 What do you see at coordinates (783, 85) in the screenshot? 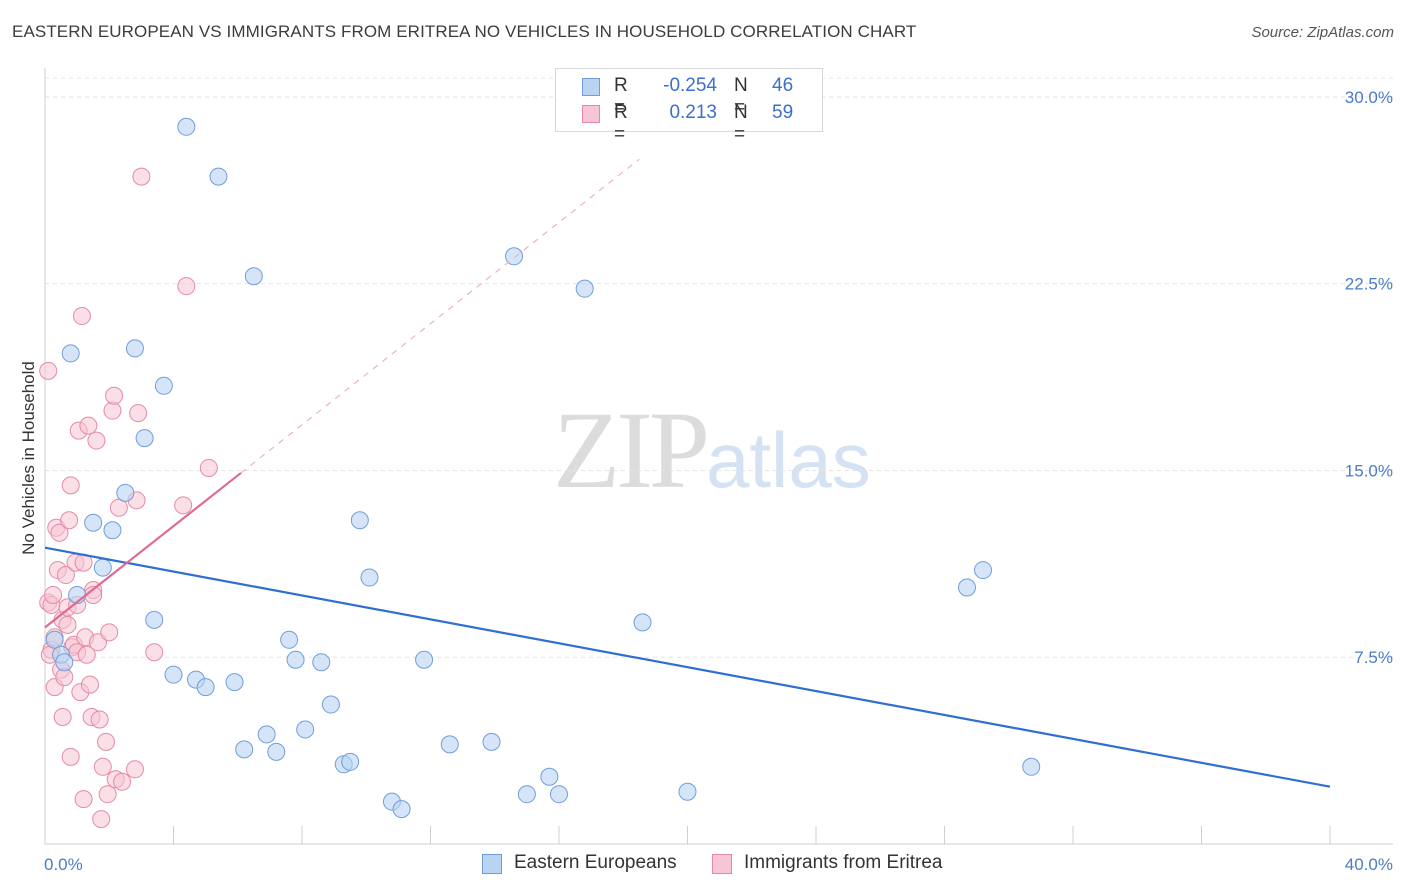
I see `n-value: 46` at bounding box center [783, 85].